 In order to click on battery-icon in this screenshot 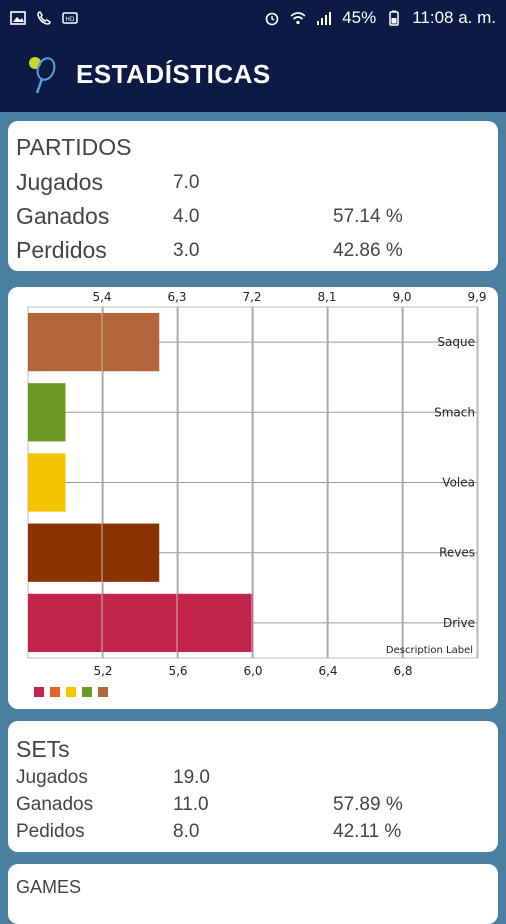, I will do `click(394, 18)`.